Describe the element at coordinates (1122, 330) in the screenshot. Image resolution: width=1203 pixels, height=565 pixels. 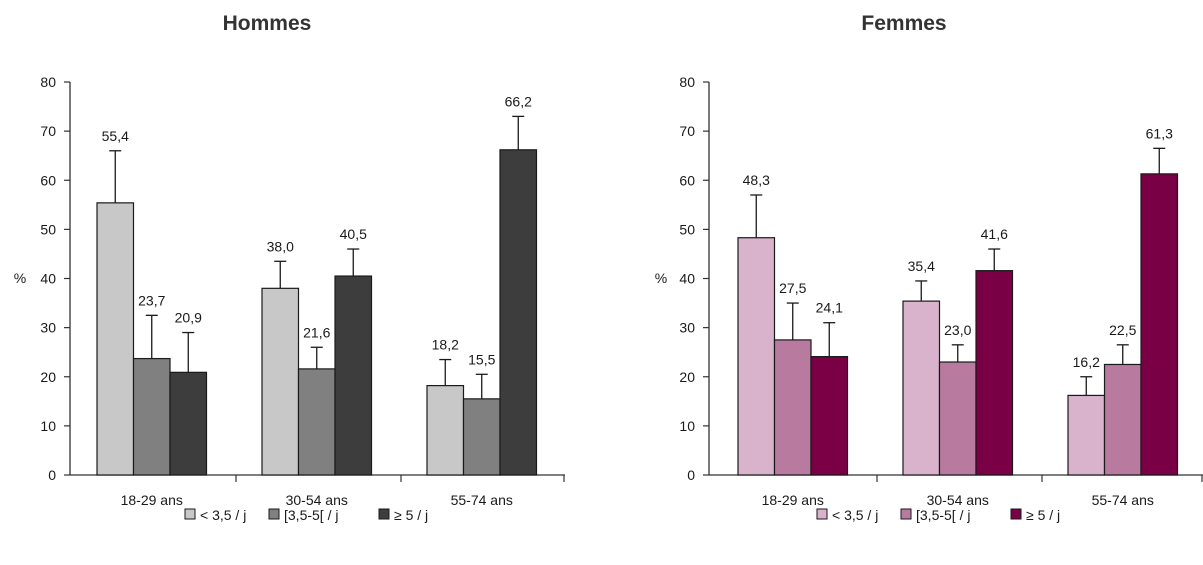
I see `data-label: 22,5` at that location.